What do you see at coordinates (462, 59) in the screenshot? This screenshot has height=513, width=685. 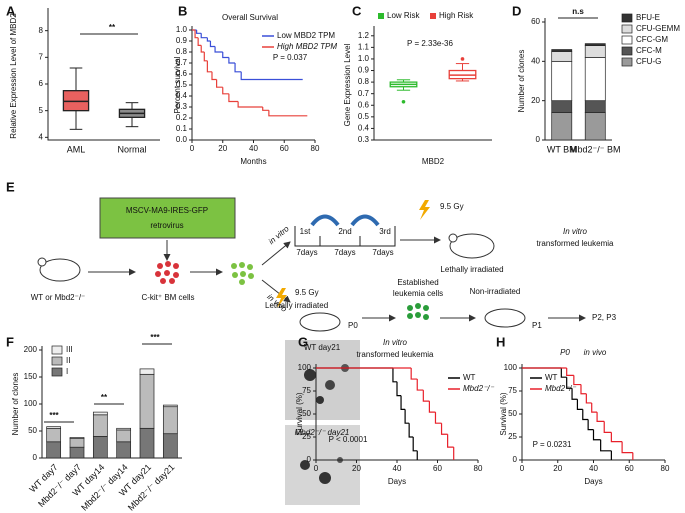 I see `outlier` at bounding box center [462, 59].